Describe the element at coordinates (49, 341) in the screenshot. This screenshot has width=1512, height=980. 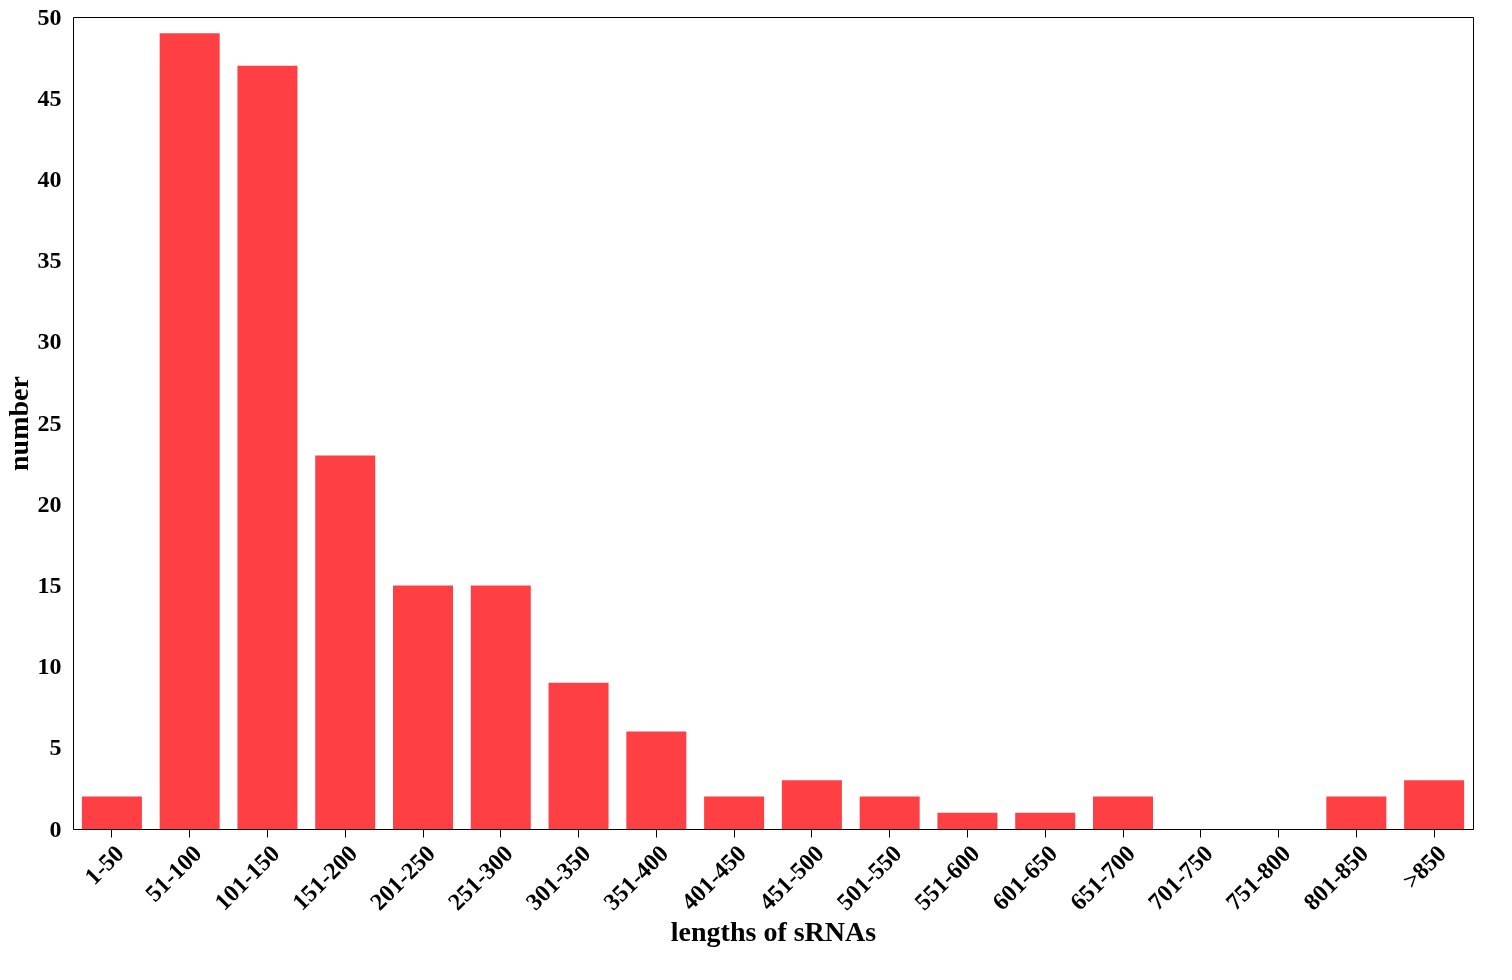
I see `y-tick-label: 30` at that location.